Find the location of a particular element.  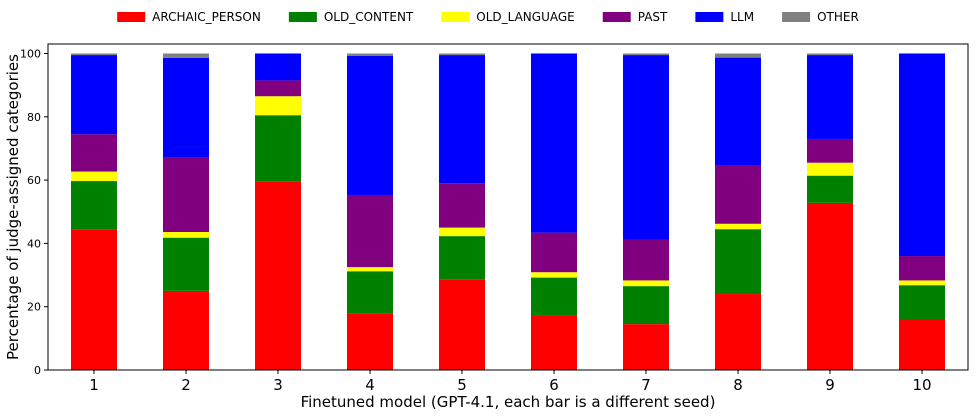

x-tick-label: 1 is located at coordinates (94, 385).